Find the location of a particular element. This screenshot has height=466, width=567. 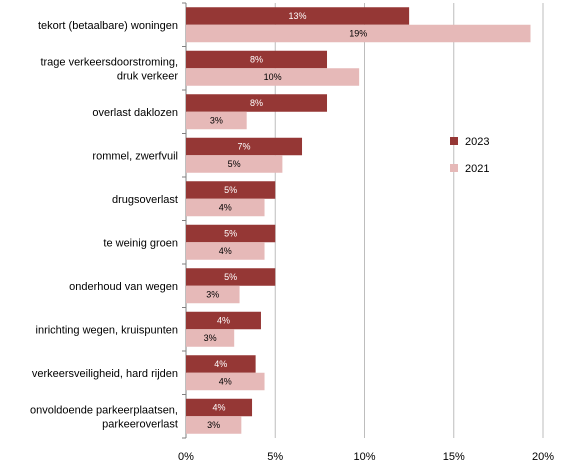

x-tick-label: 5% is located at coordinates (275, 457).